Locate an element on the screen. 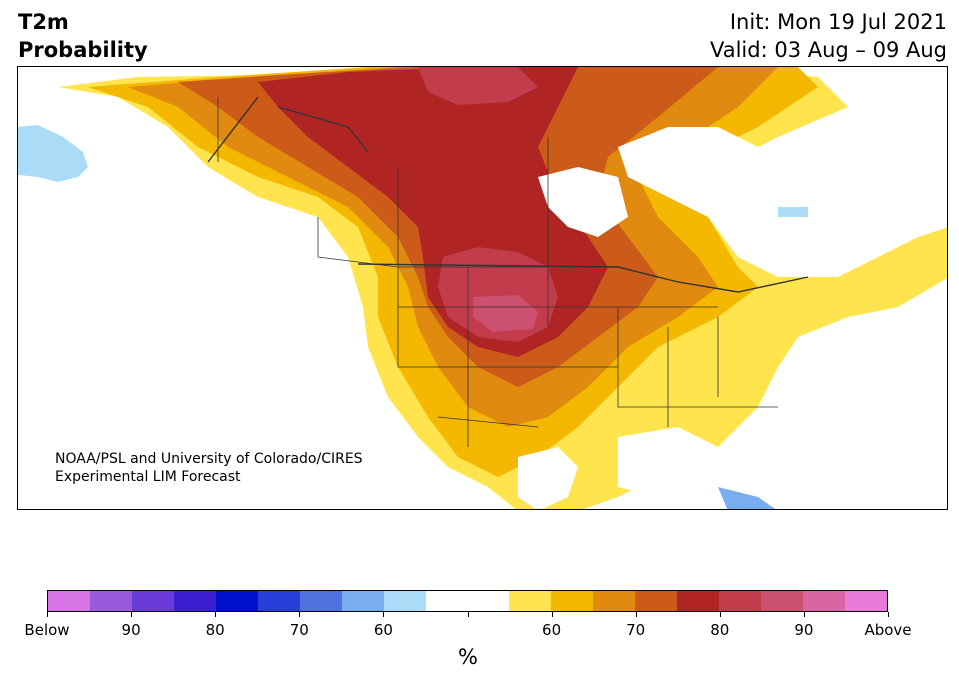  colorbar-unit: % is located at coordinates (468, 657).